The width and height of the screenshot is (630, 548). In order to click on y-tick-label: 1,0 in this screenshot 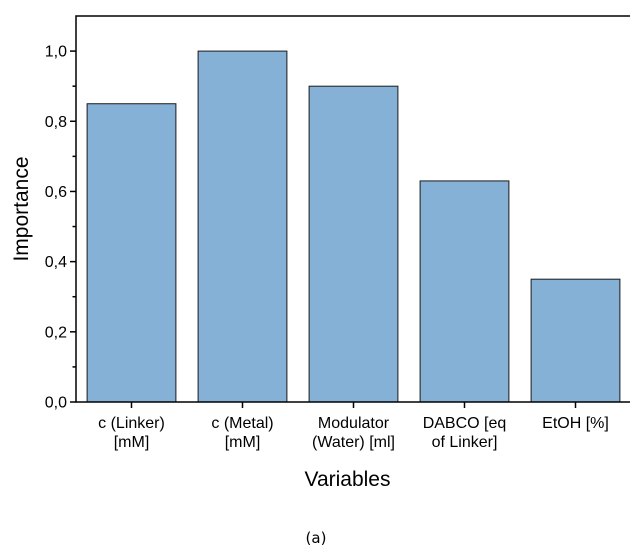, I will do `click(56, 52)`.